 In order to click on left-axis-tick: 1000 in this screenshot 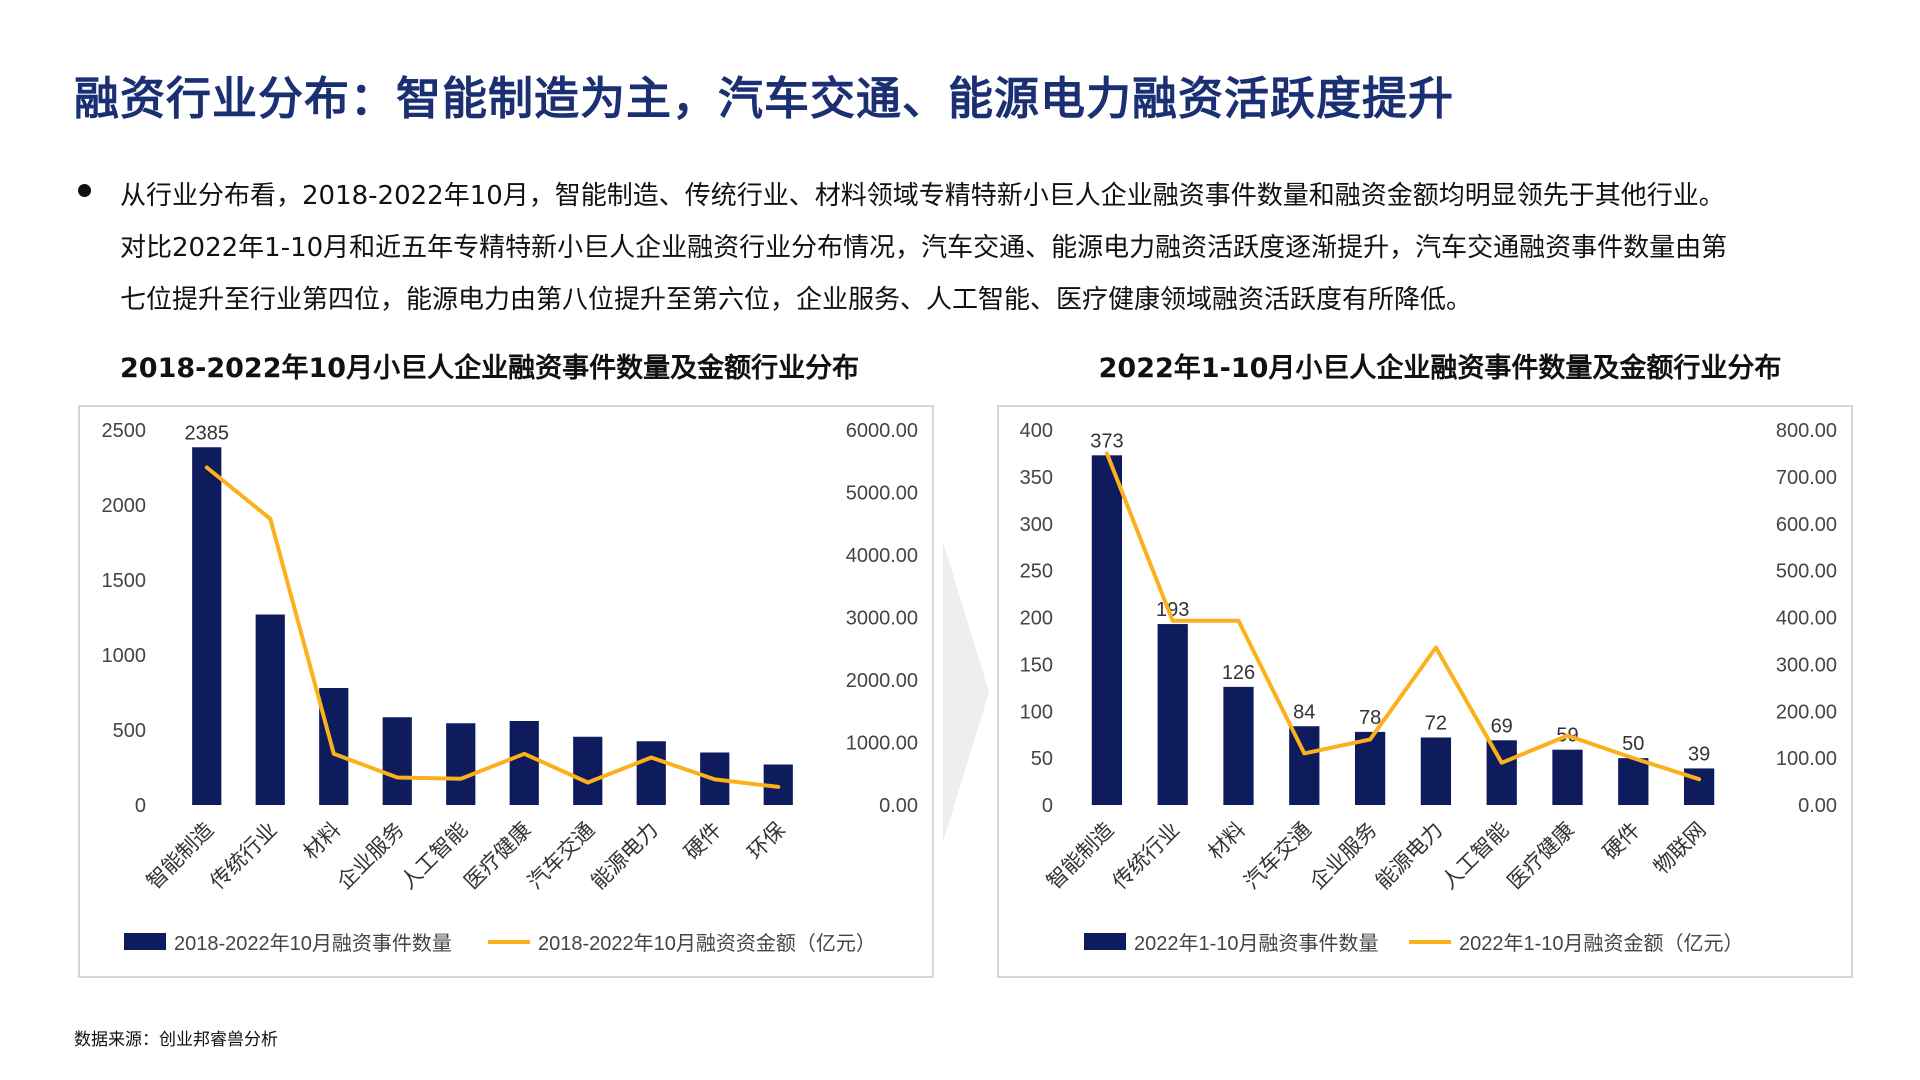, I will do `click(124, 656)`.